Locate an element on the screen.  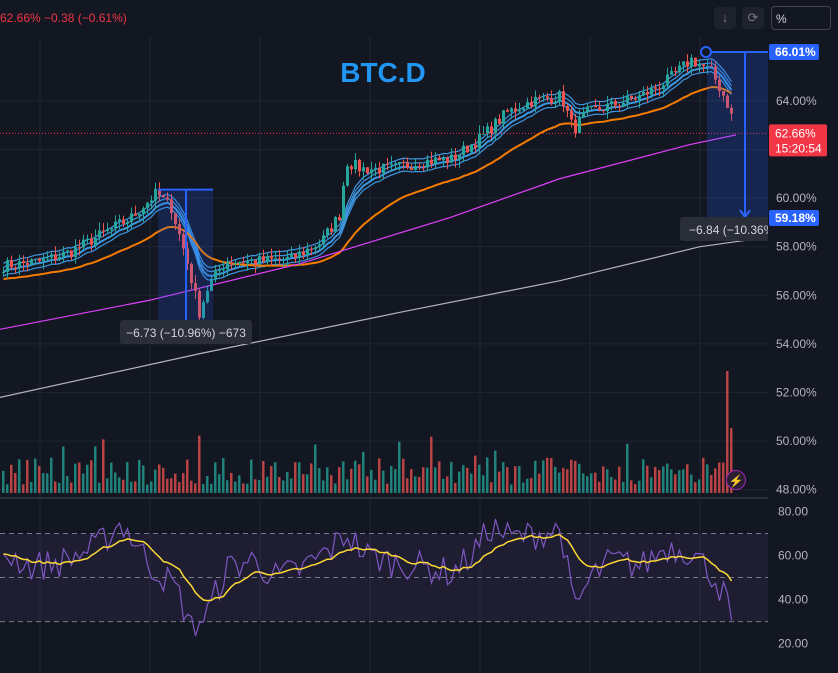
axis-background is located at coordinates (803, 267).